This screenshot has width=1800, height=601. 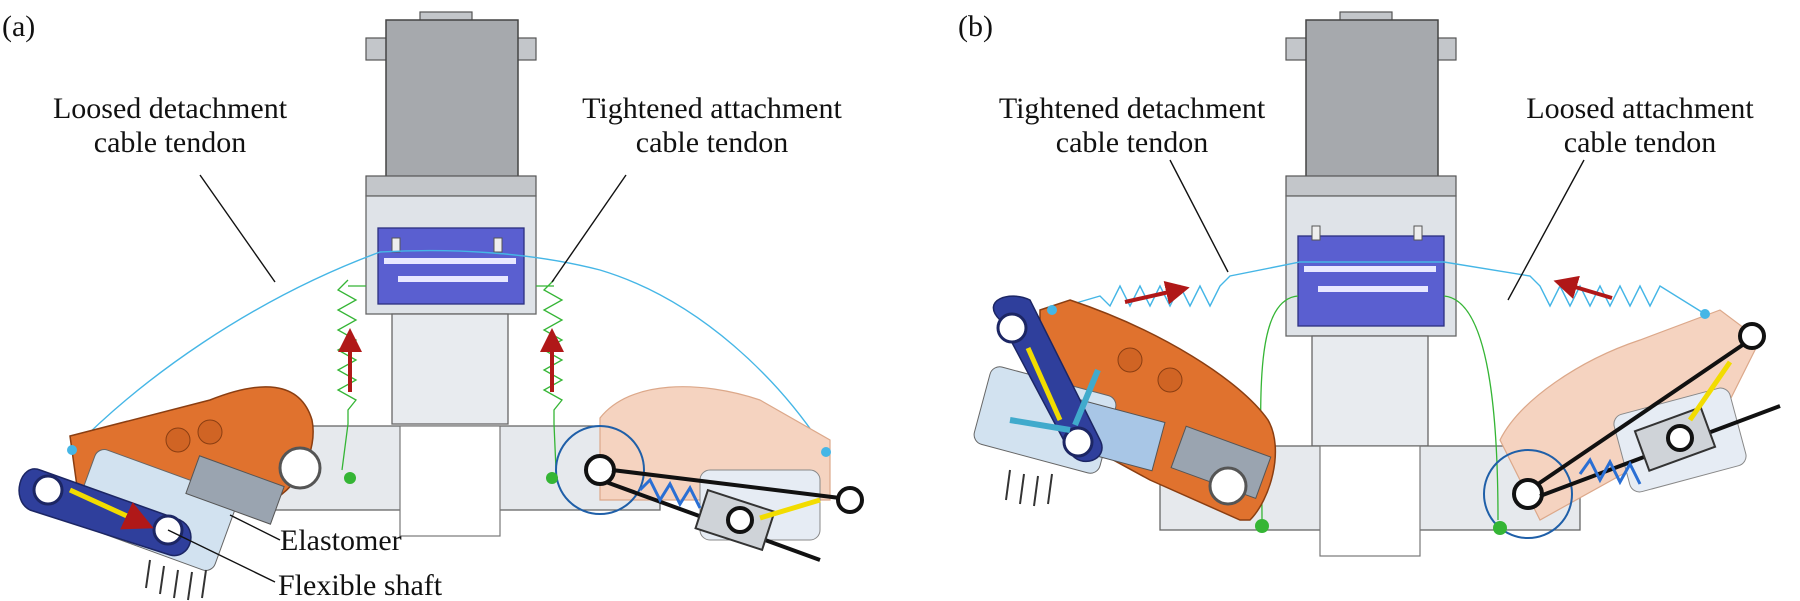 What do you see at coordinates (1371, 104) in the screenshot?
I see `panel-b-motor` at bounding box center [1371, 104].